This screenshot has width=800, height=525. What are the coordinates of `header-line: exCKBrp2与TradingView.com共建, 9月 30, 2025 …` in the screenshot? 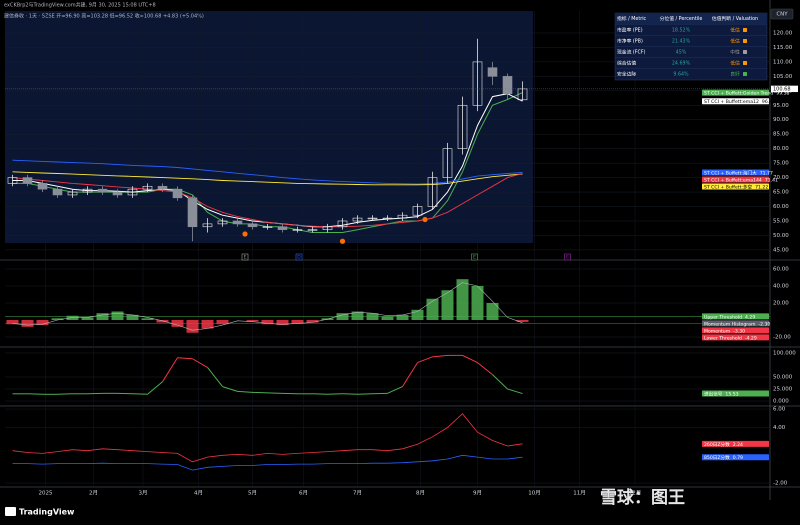 It's located at (80, 5).